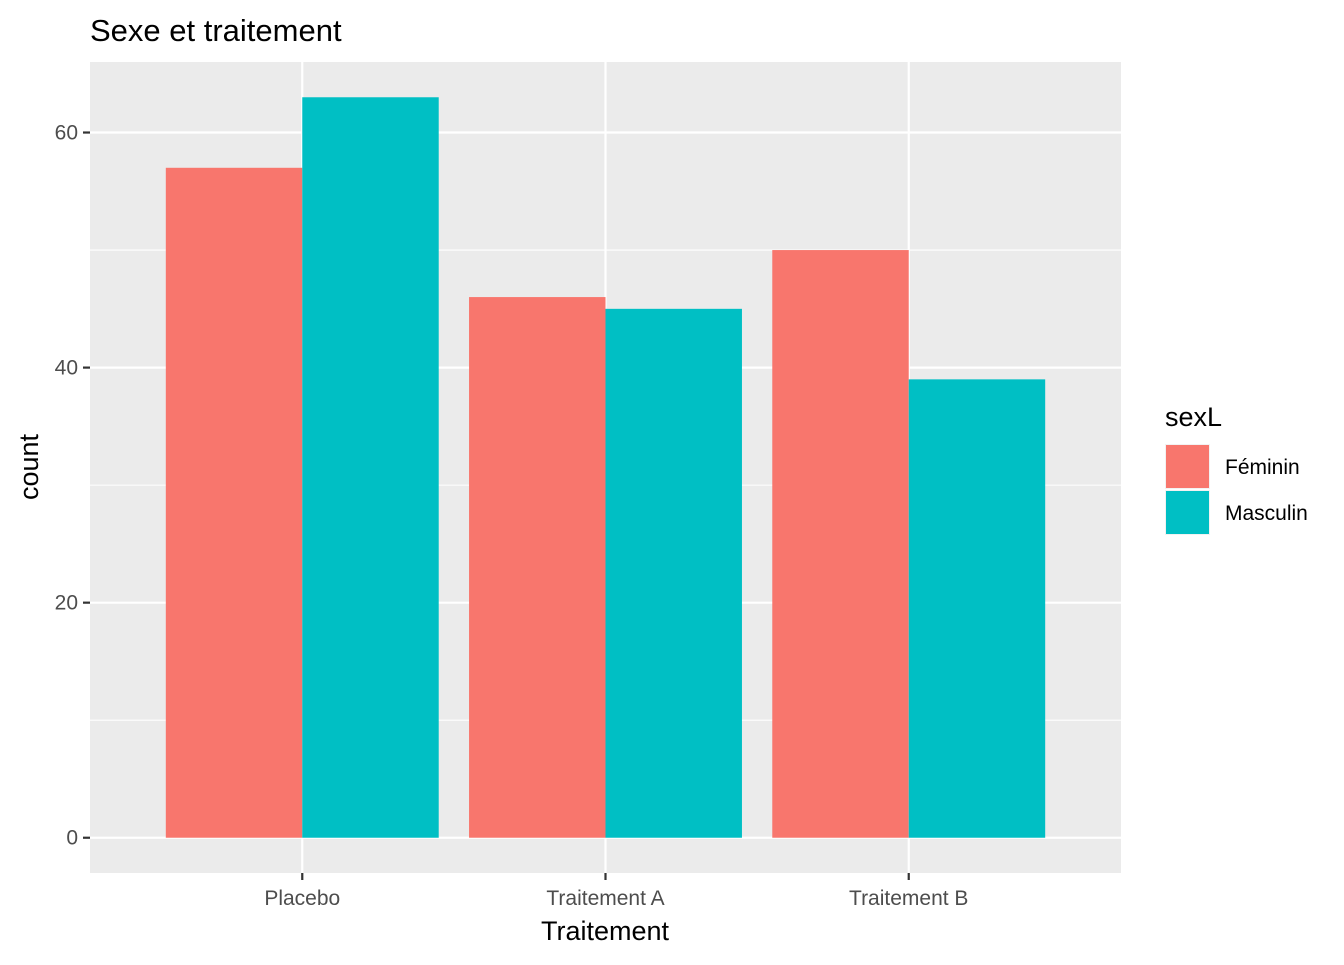 The height and width of the screenshot is (965, 1344). What do you see at coordinates (216, 30) in the screenshot?
I see `chart-title: Sexe et traitement` at bounding box center [216, 30].